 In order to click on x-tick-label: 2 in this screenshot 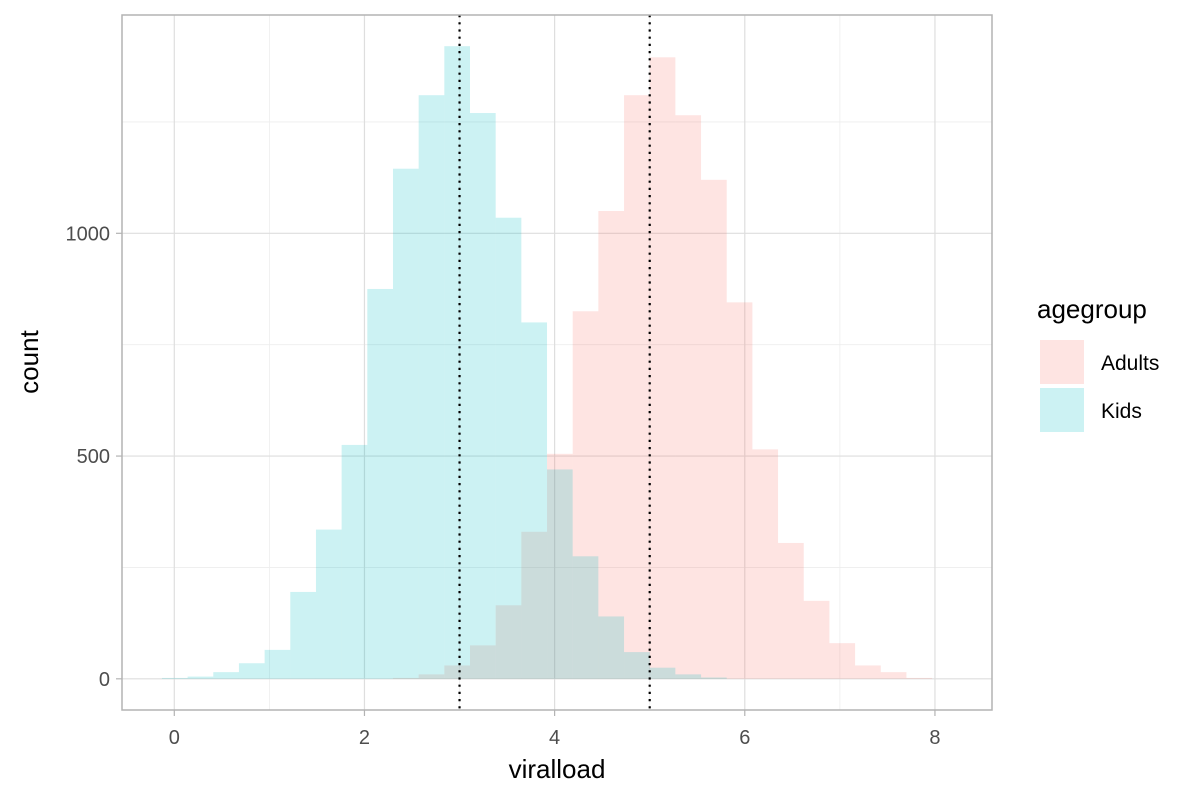, I will do `click(364, 738)`.